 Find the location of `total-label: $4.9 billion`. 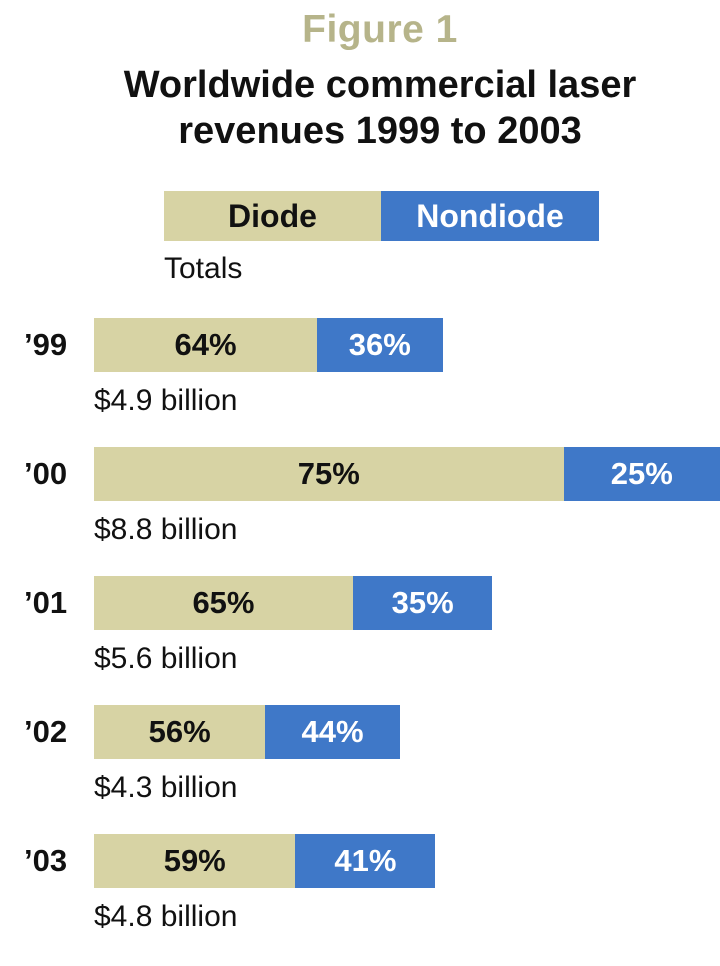

total-label: $4.9 billion is located at coordinates (166, 400).